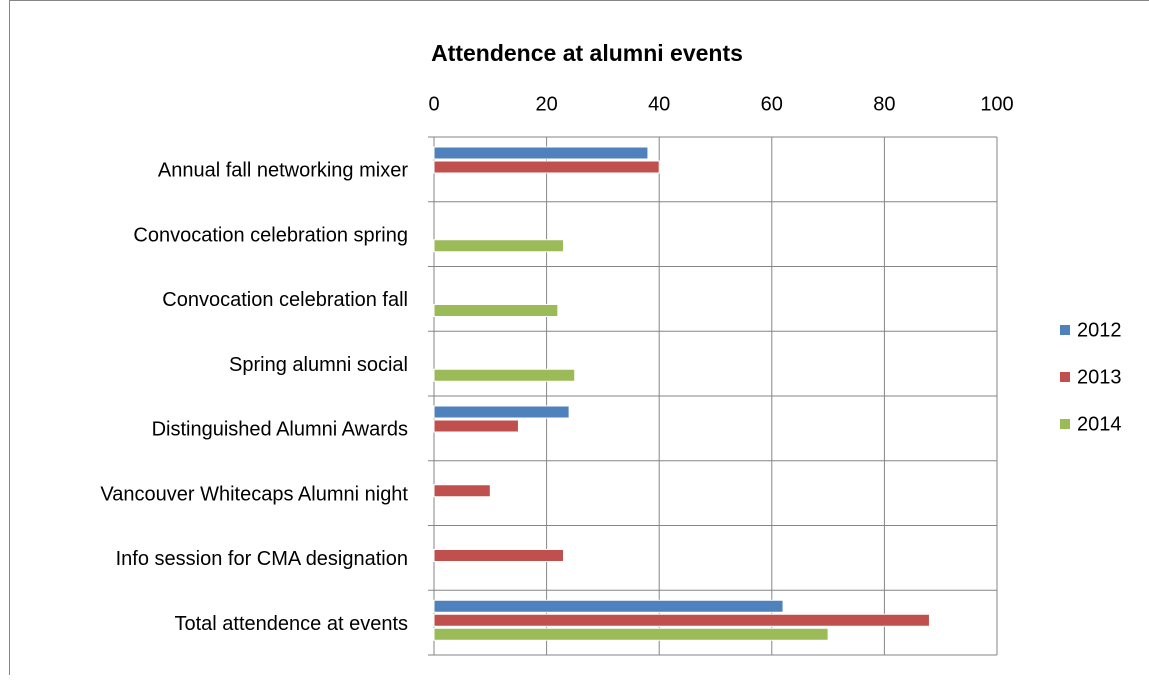  Describe the element at coordinates (254, 494) in the screenshot. I see `y-tick-label: Vancouver Whitecaps Alumni night` at that location.